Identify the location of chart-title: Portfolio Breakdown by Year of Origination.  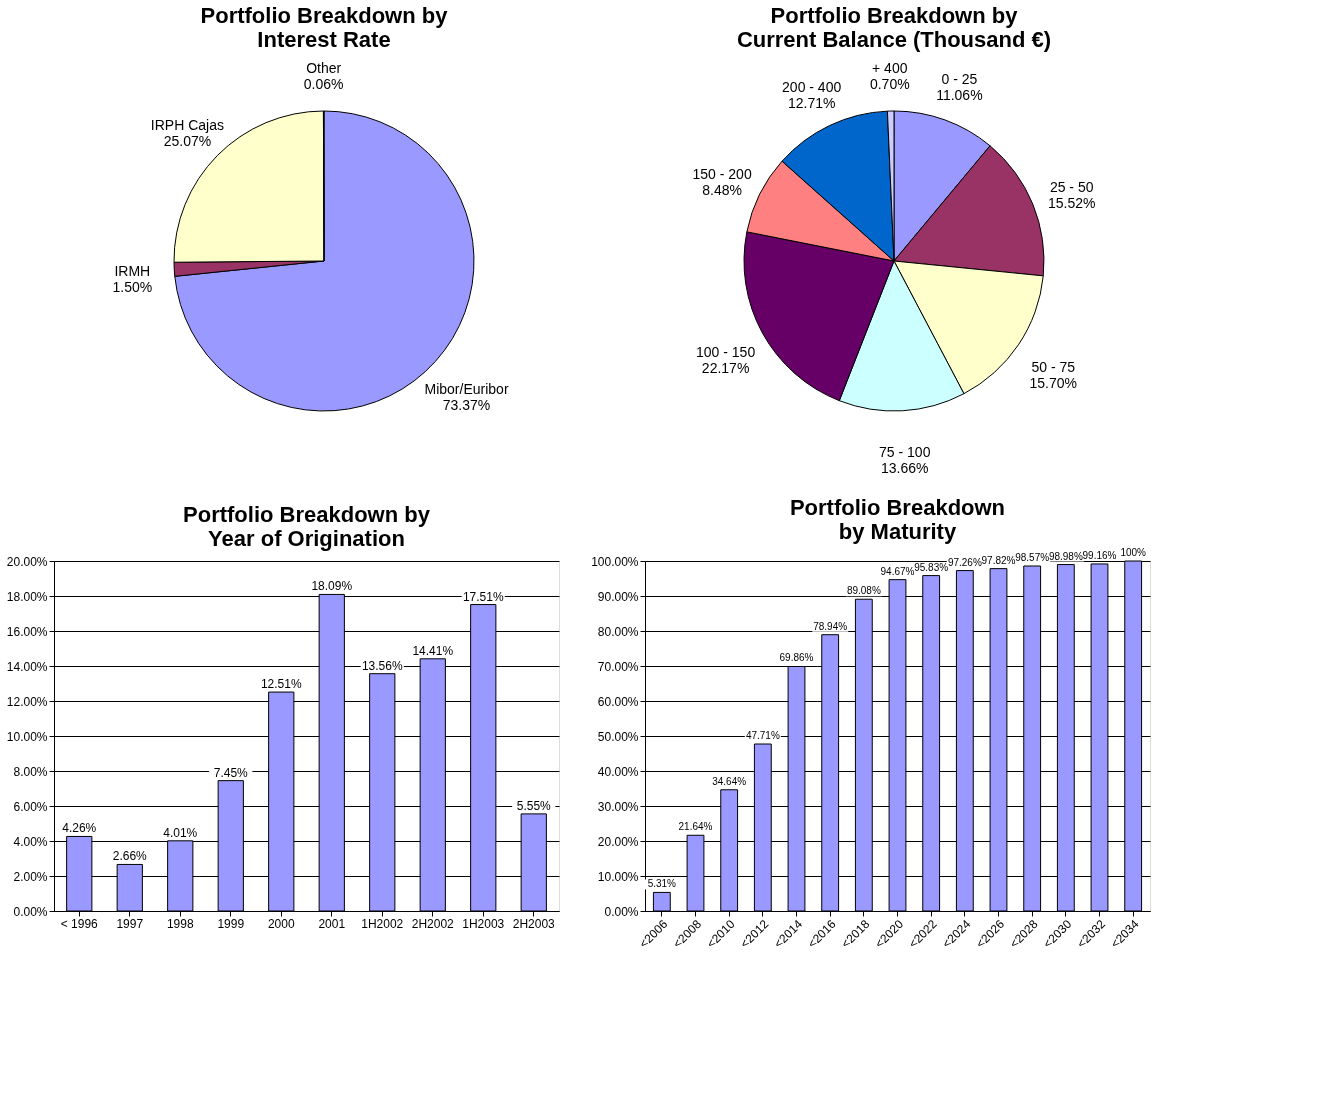
(307, 526).